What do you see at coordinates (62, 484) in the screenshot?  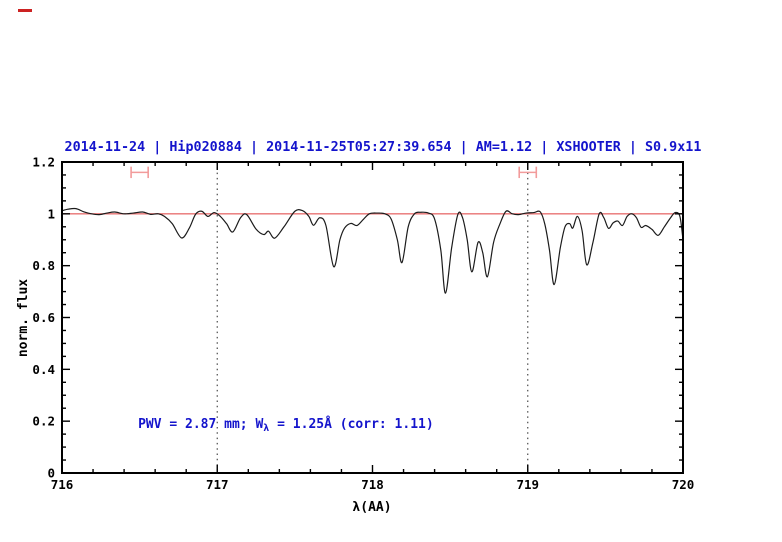 I see `x-tick-label: 716` at bounding box center [62, 484].